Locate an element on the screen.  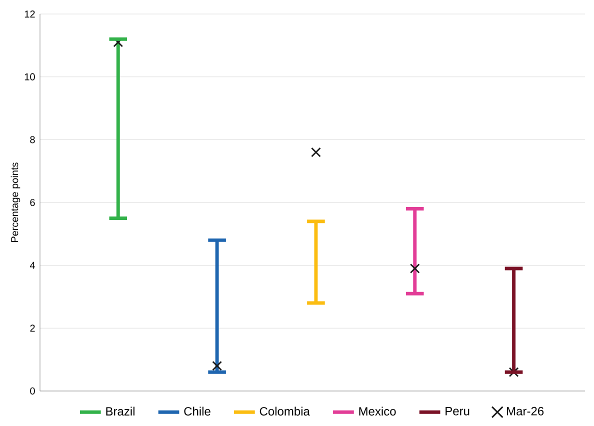
y-axis-title: Percentage points is located at coordinates (15, 202).